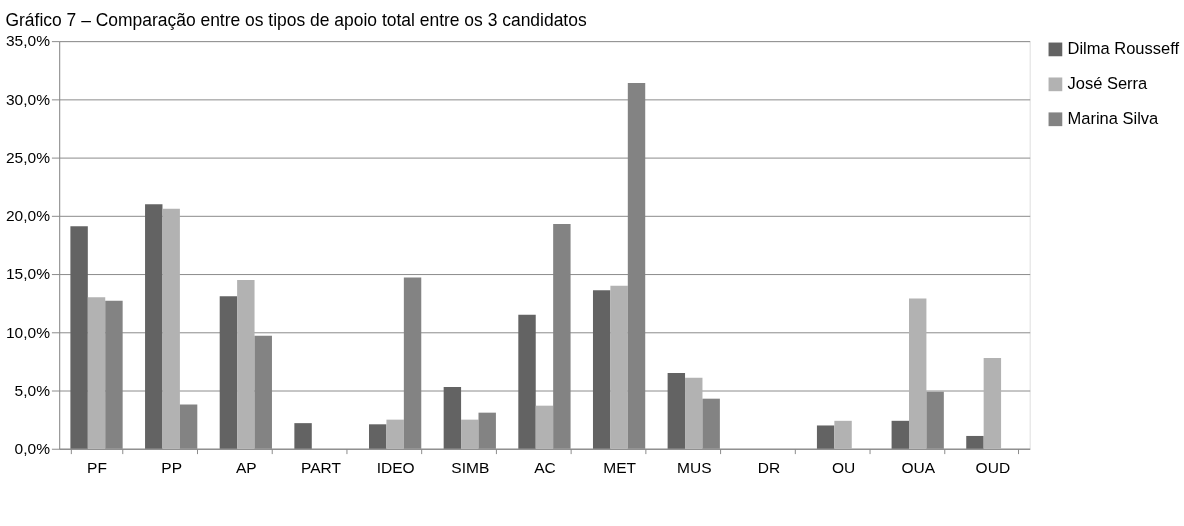 The image size is (1184, 526). What do you see at coordinates (321, 467) in the screenshot?
I see `x-tick-label: PART` at bounding box center [321, 467].